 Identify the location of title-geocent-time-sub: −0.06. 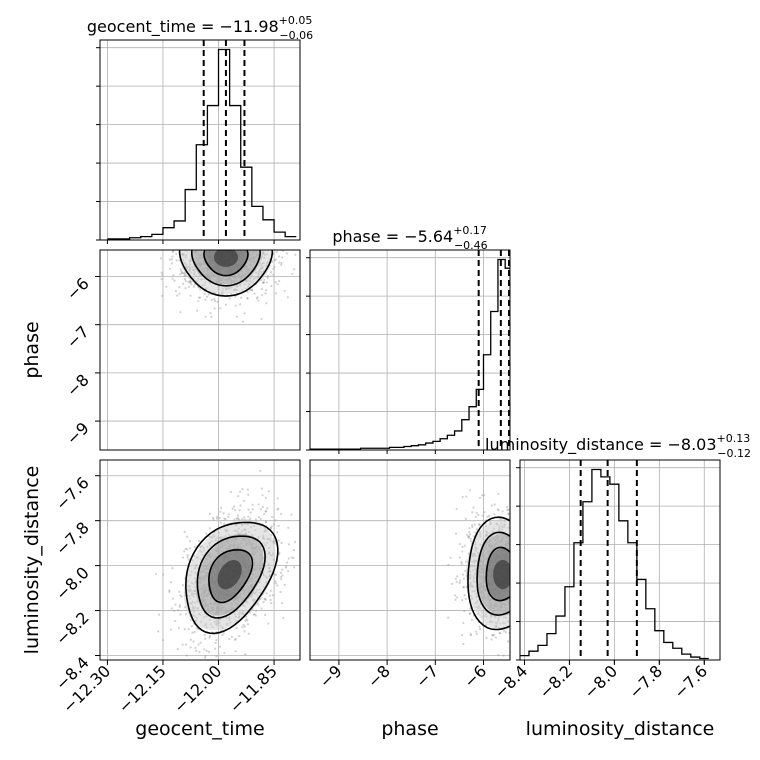
(296, 35).